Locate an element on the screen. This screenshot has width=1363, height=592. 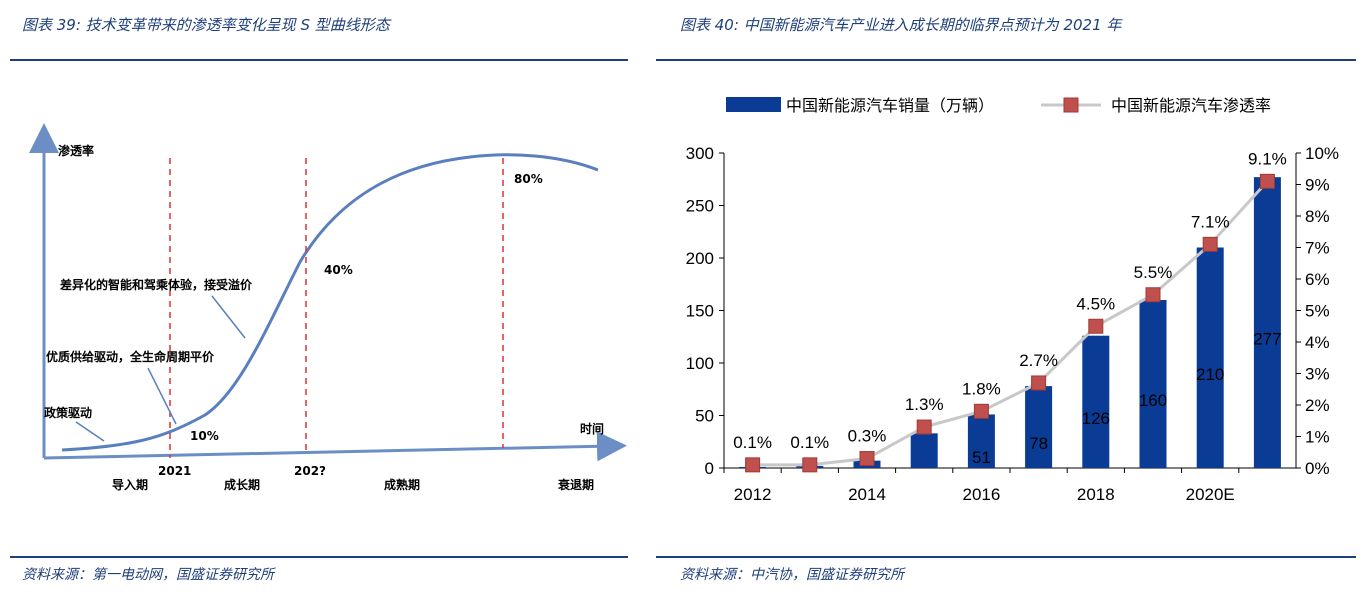
legend-line-marker is located at coordinates (1071, 105).